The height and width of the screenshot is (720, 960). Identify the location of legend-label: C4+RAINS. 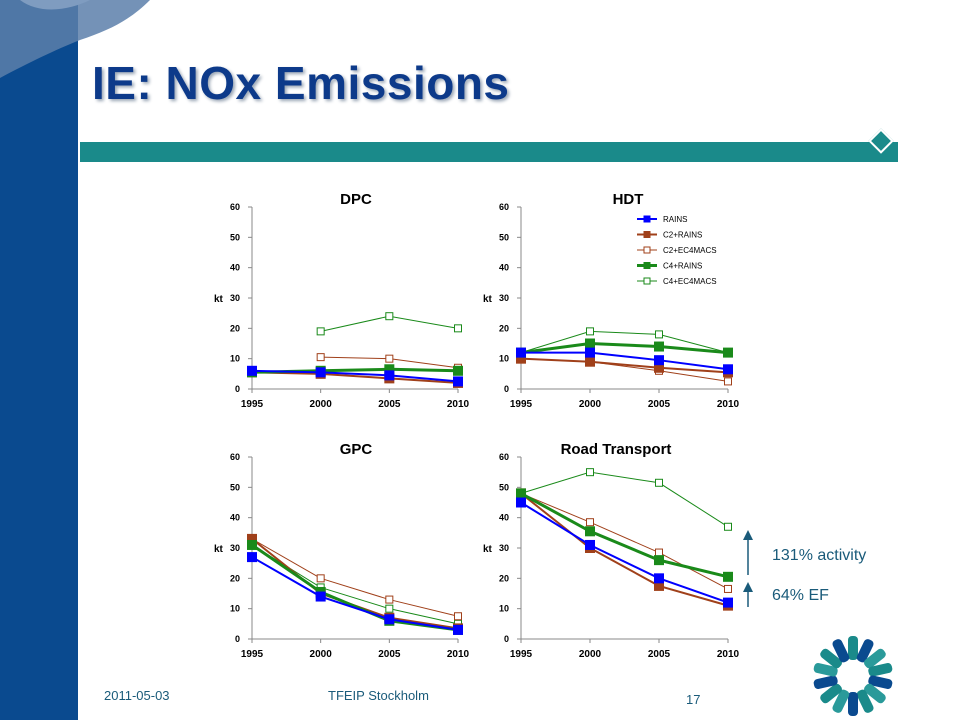
(682, 266).